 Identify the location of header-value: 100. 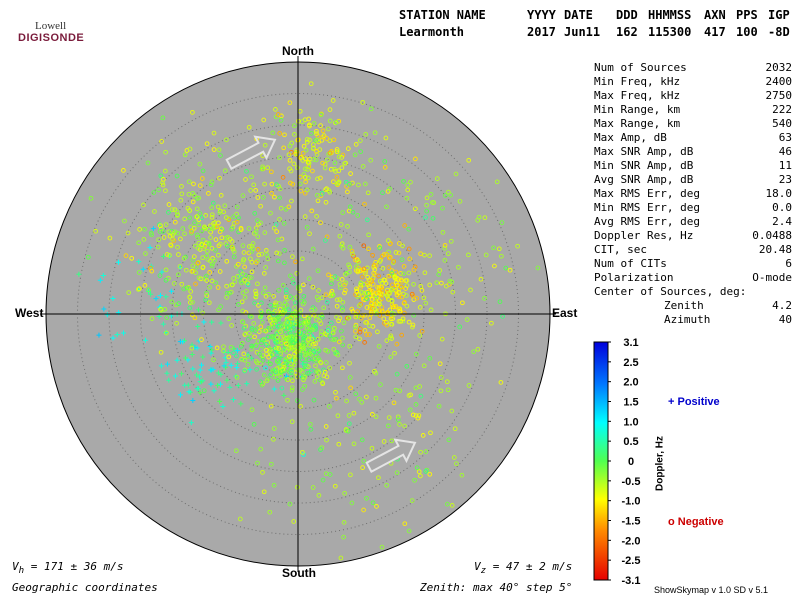
(747, 32).